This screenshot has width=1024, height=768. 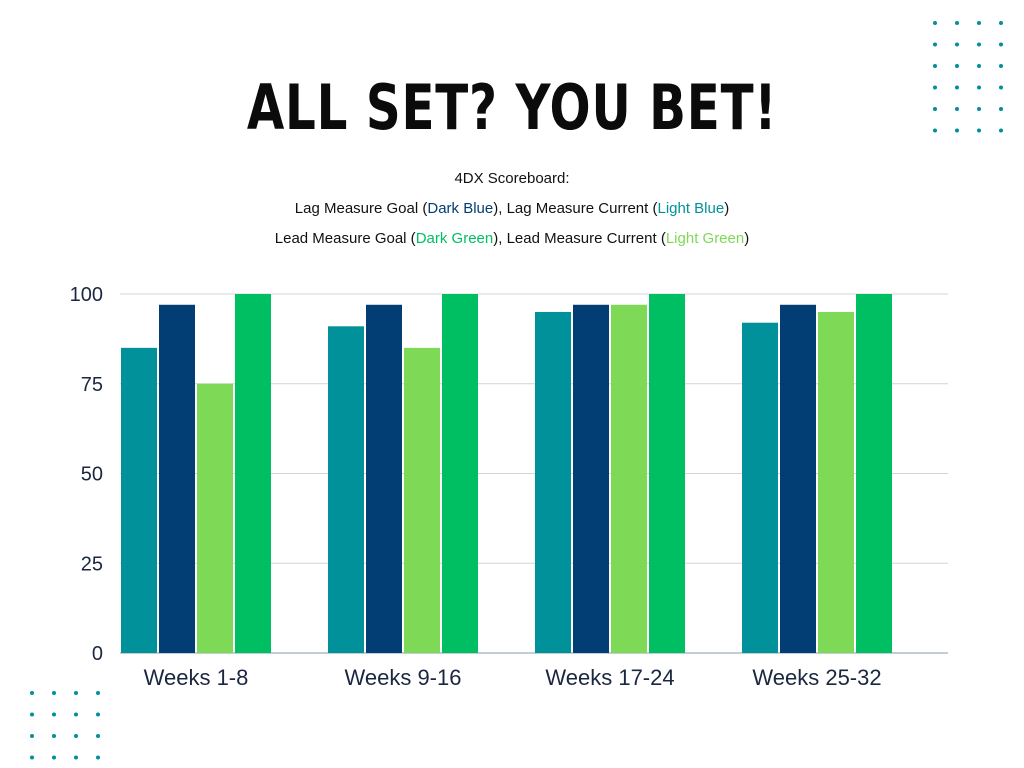 I want to click on x-tick-label: Weeks 17-24, so click(x=609, y=677).